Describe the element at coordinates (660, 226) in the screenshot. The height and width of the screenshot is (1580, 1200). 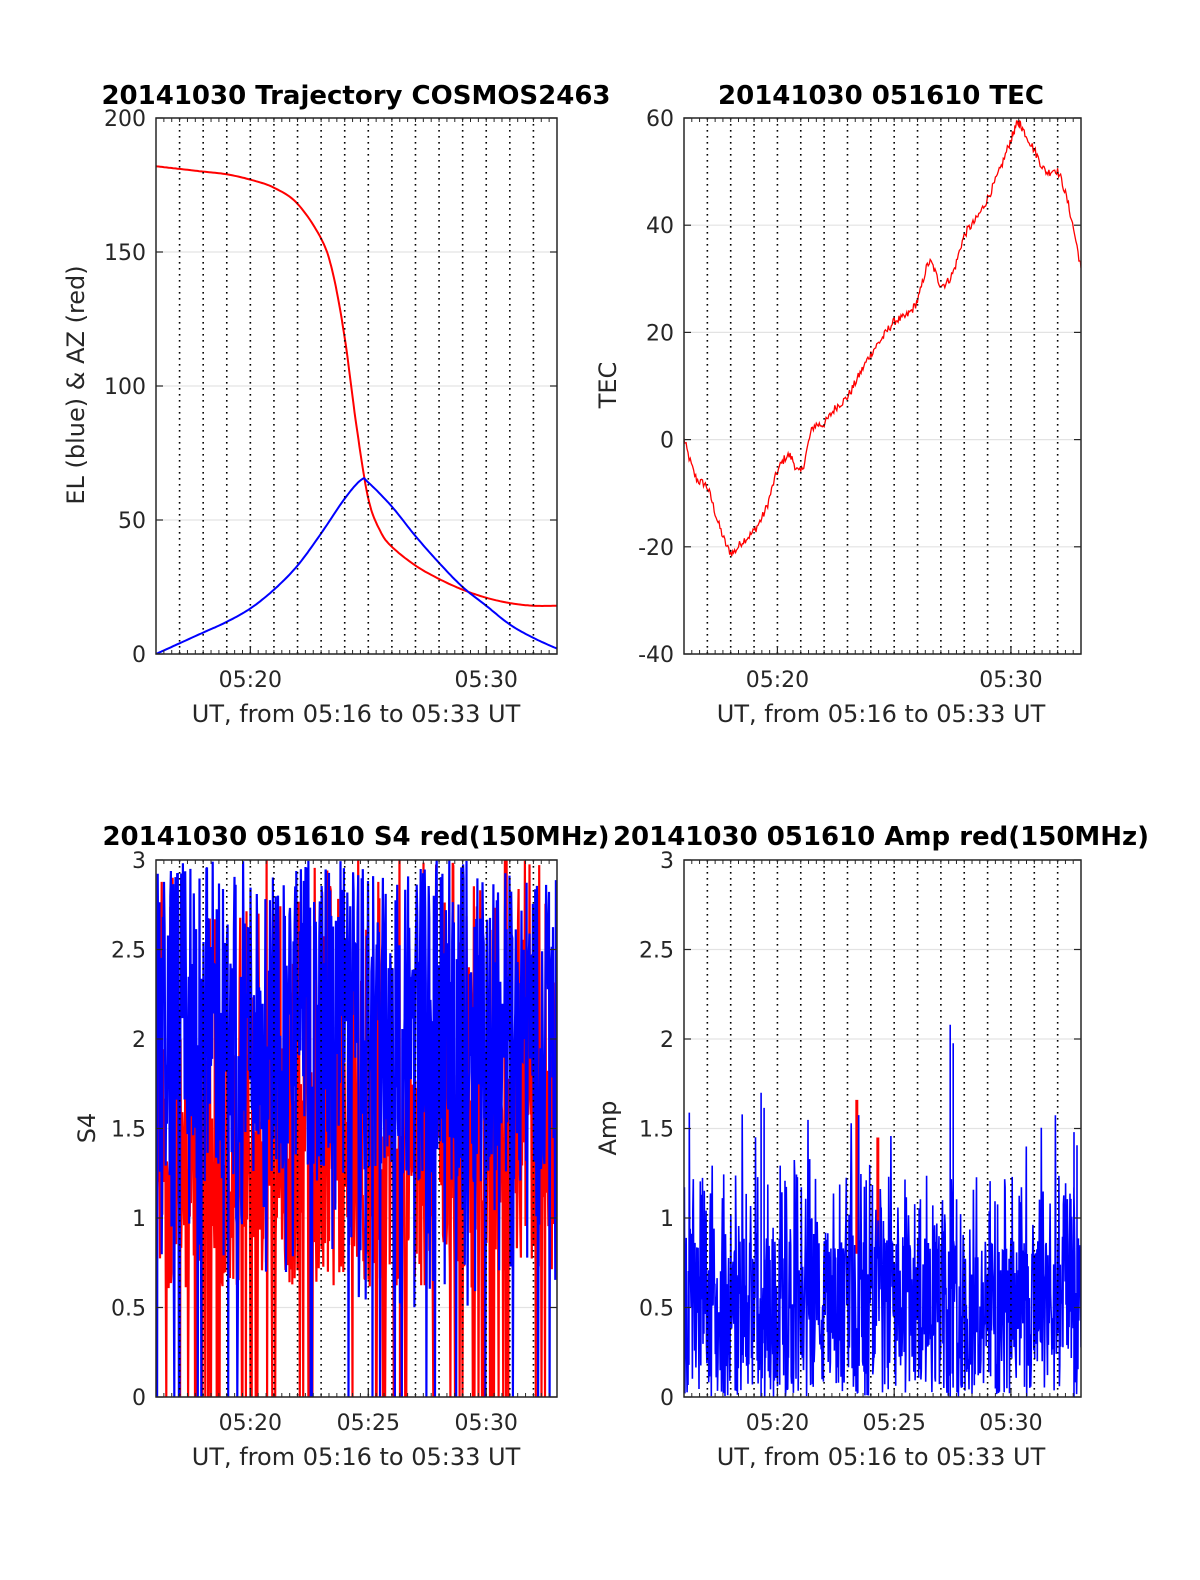
I see `y-tick-label: 40` at that location.